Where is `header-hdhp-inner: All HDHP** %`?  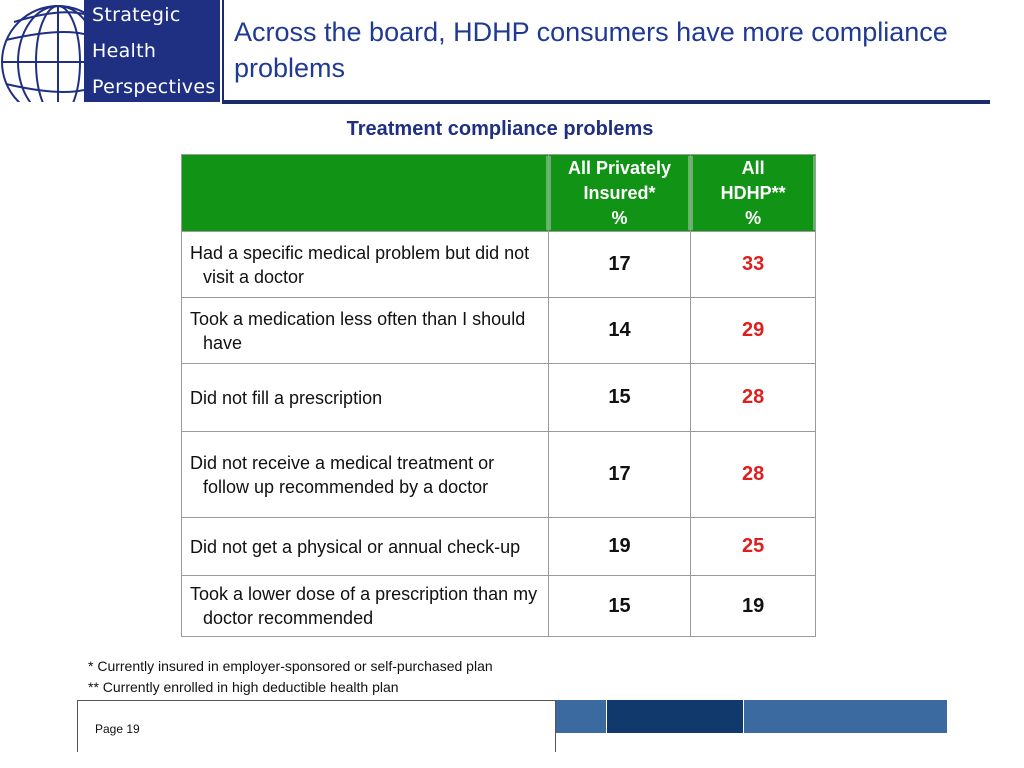 header-hdhp-inner: All HDHP** % is located at coordinates (753, 193).